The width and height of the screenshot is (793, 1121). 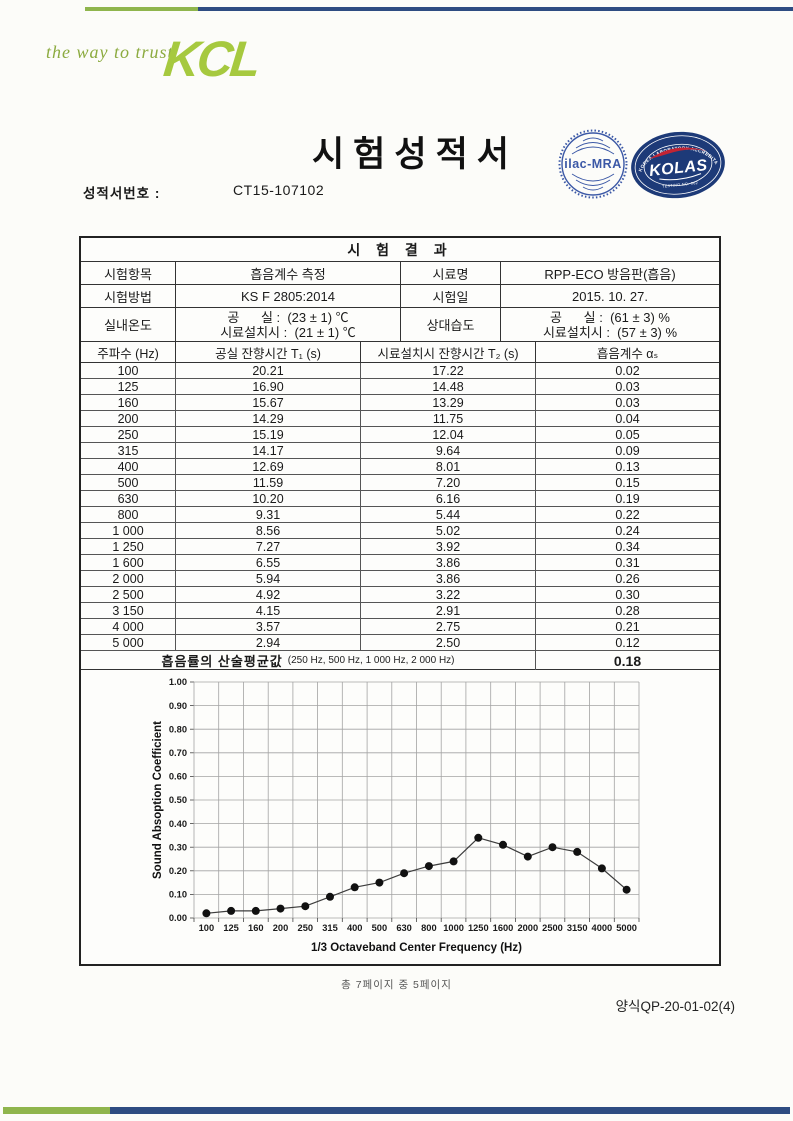 I want to click on cell-t2: 6.16, so click(x=448, y=498).